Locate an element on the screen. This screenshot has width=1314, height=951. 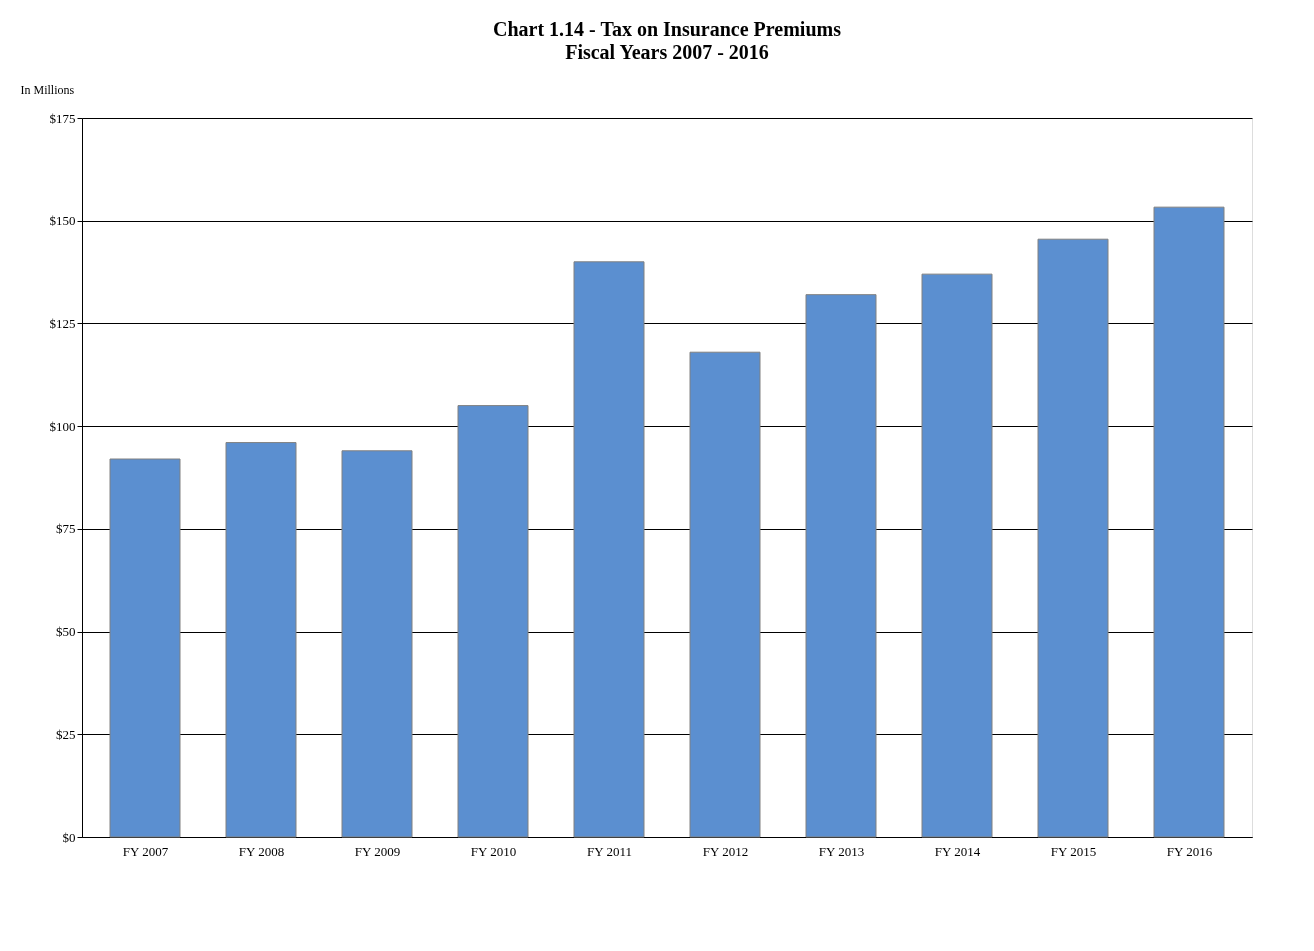
x-tick-label: FY 2010 is located at coordinates (493, 851).